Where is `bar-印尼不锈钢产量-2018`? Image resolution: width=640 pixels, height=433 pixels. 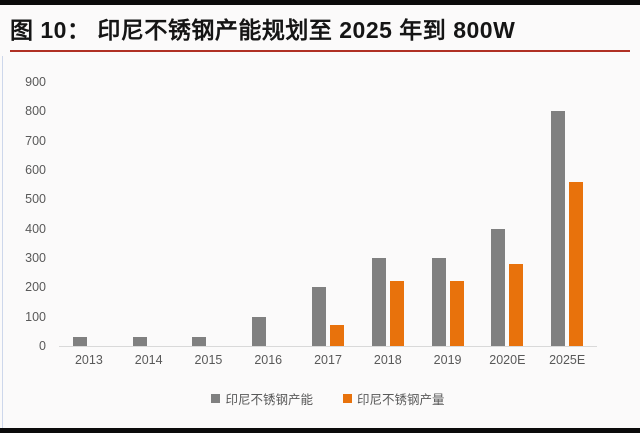 bar-印尼不锈钢产量-2018 is located at coordinates (396, 313).